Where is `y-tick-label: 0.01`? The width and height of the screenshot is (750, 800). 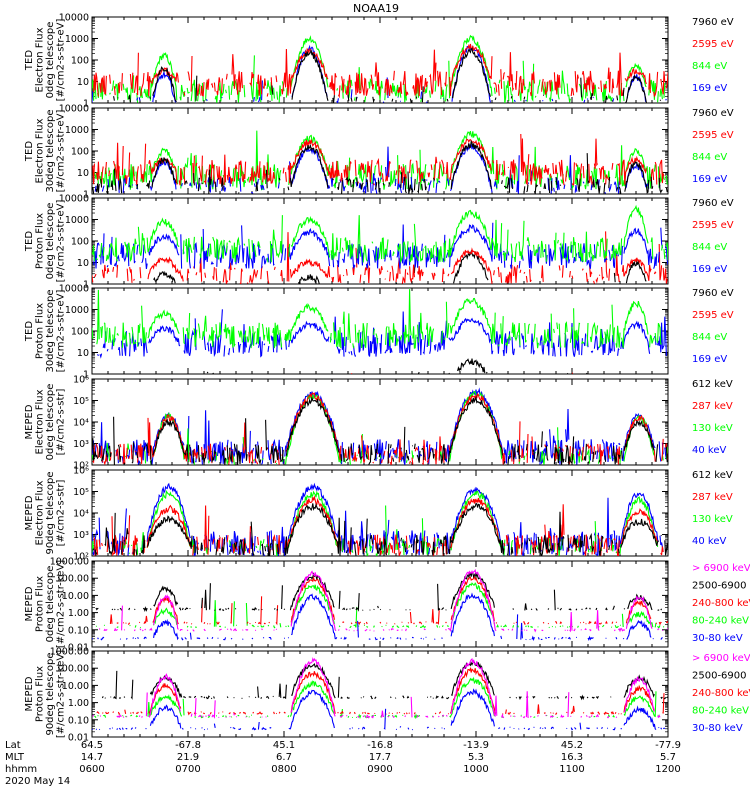
y-tick-label: 0.01 is located at coordinates (78, 738).